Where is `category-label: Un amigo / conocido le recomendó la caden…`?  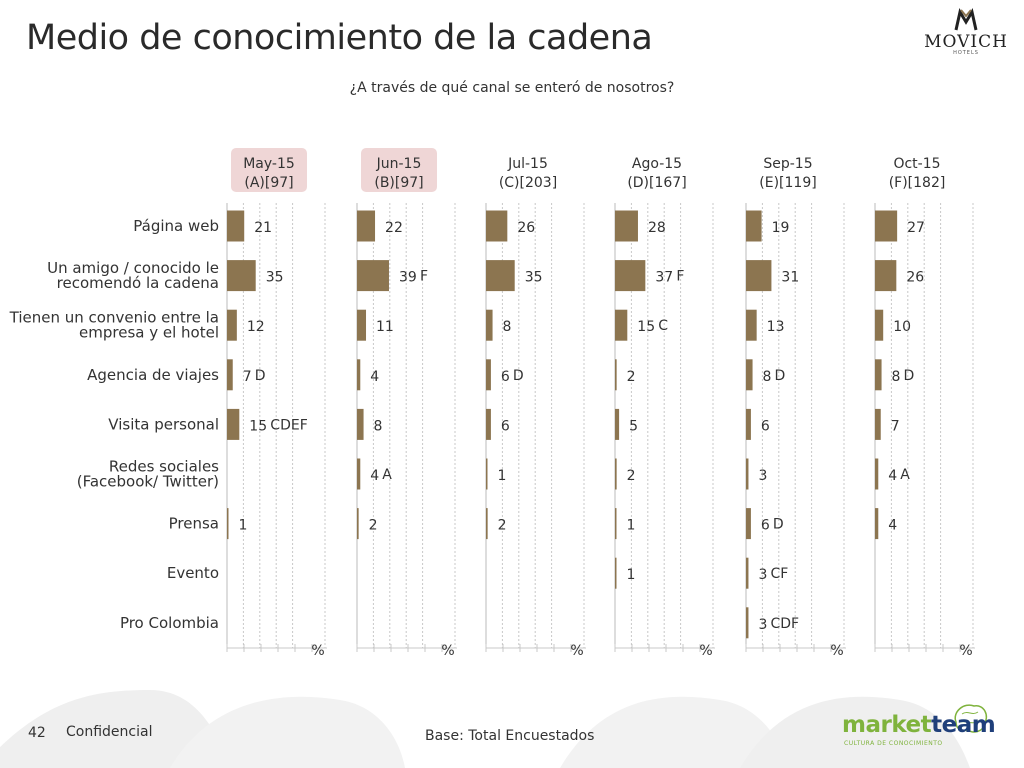
category-label: Un amigo / conocido le recomendó la caden… is located at coordinates (133, 275).